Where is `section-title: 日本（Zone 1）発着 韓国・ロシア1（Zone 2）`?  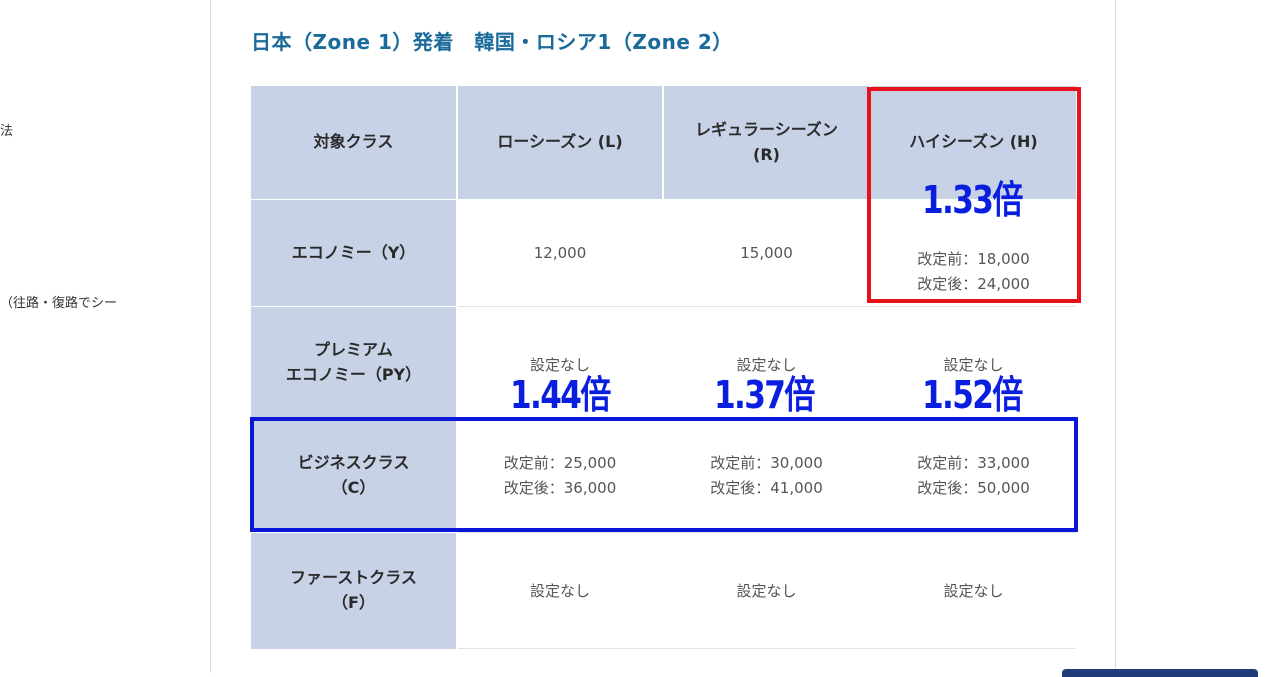 section-title: 日本（Zone 1）発着 韓国・ロシア1（Zone 2） is located at coordinates (492, 42).